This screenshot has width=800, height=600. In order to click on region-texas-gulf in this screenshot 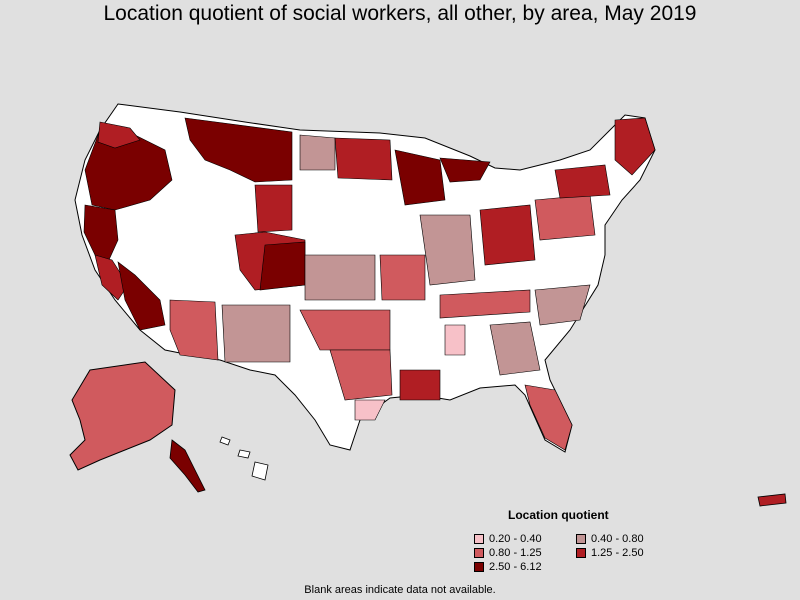, I will do `click(370, 410)`.